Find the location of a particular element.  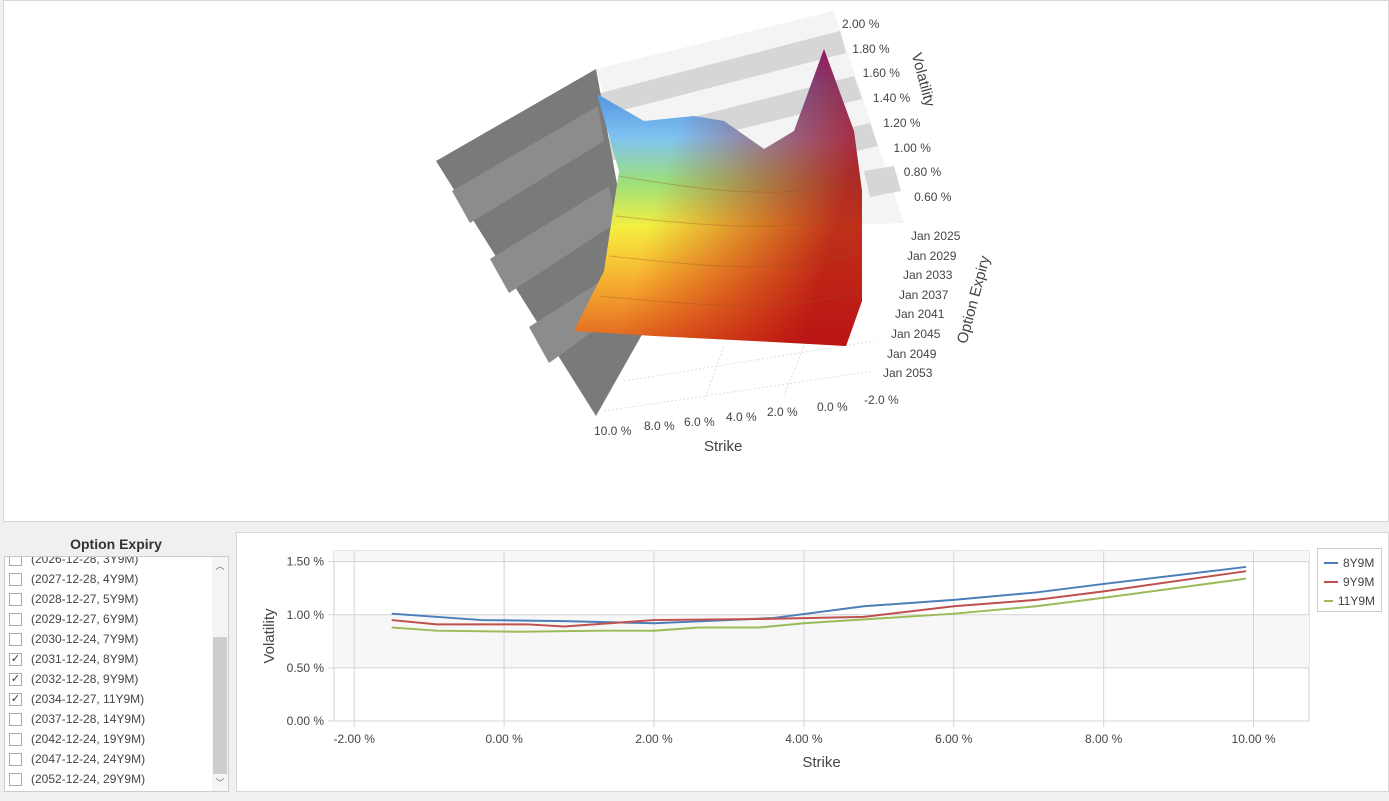

scroll-down-icon: ﹀ is located at coordinates (220, 783).